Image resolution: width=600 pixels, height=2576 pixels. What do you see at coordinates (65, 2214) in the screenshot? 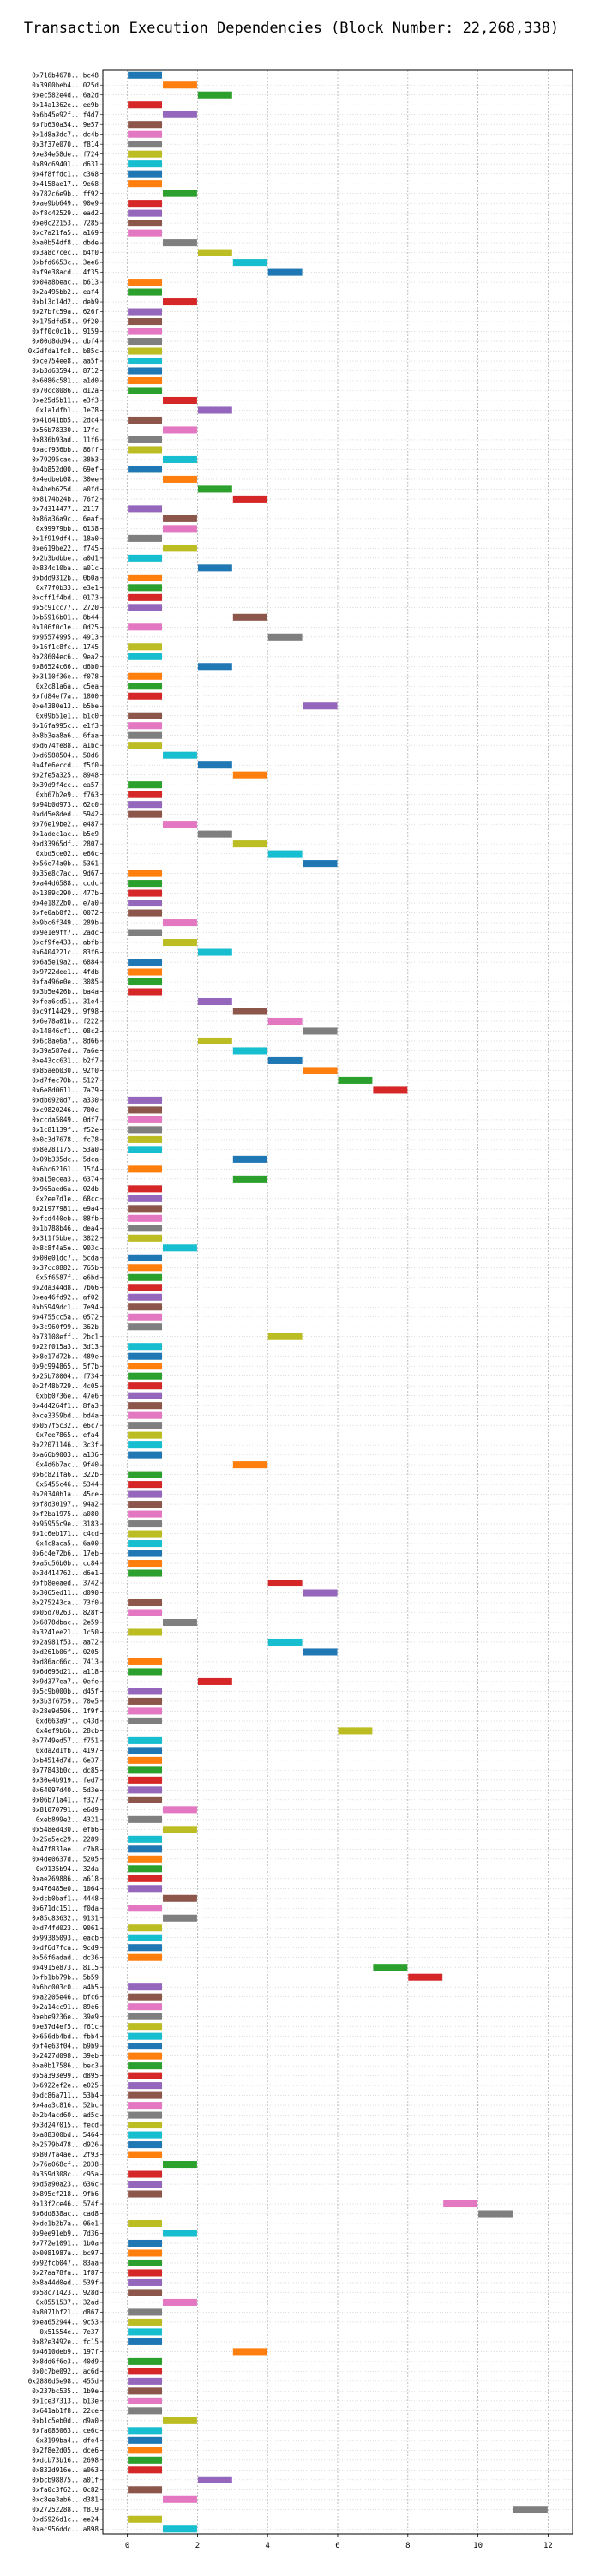
I see `transaction-label: 0x6dd838ac...cad8` at bounding box center [65, 2214].